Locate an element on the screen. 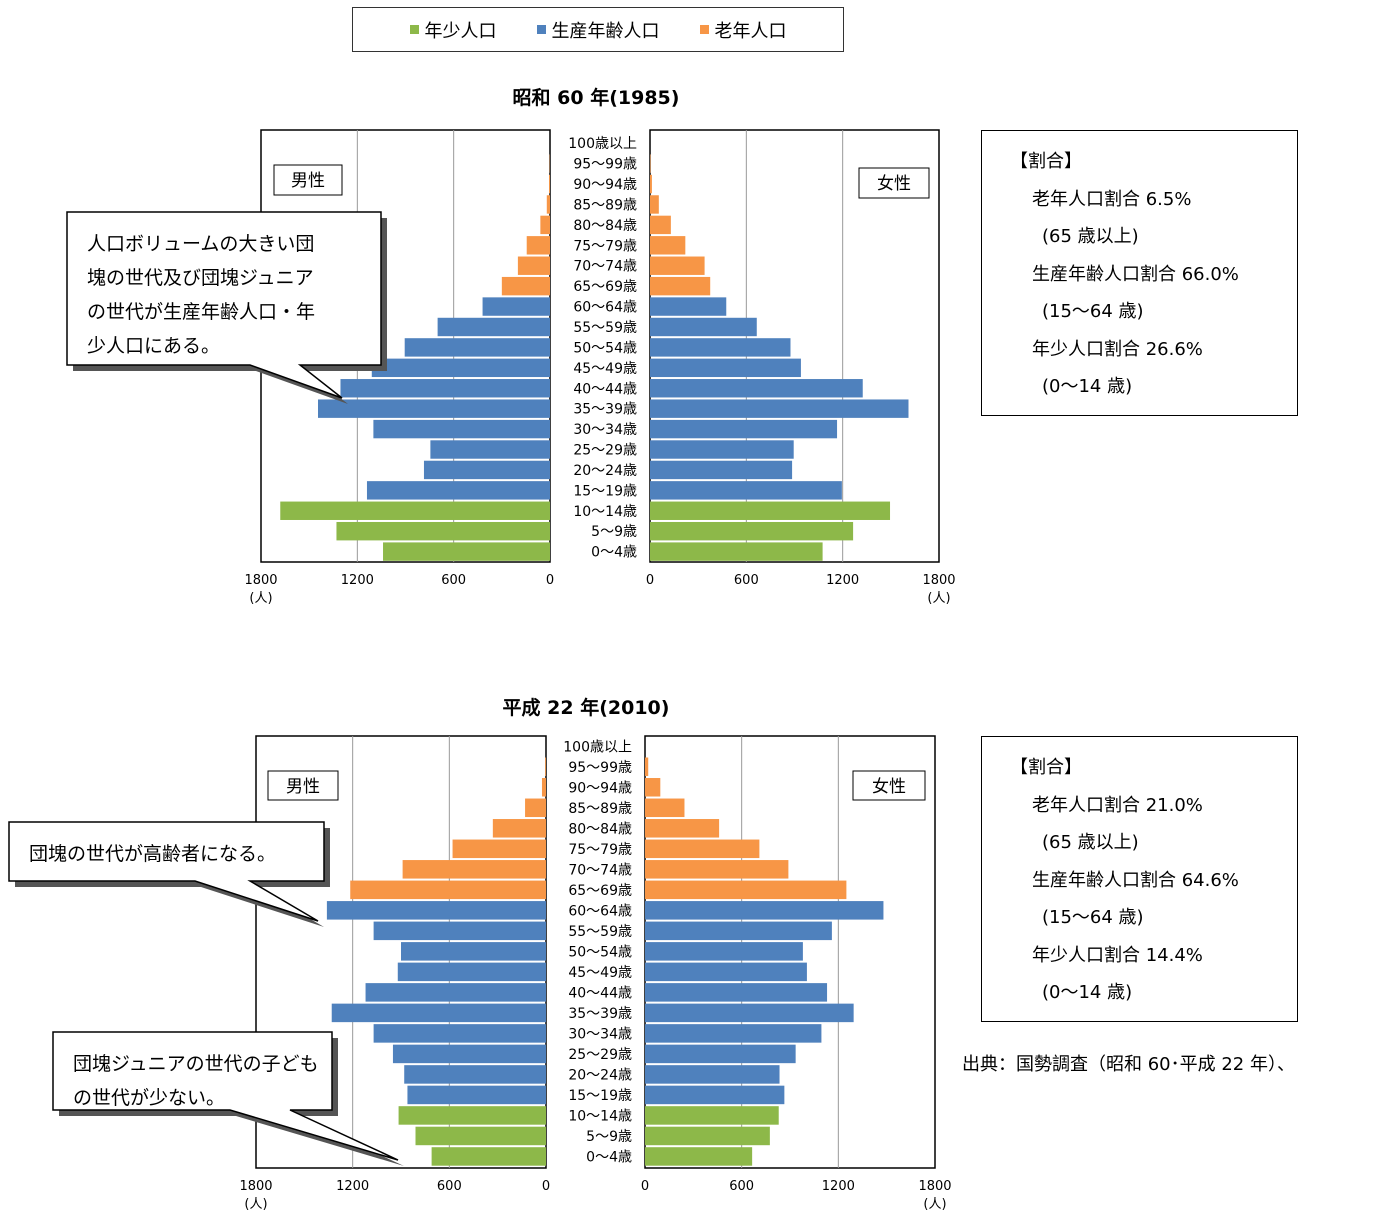  ratio-young-range: (0〜14 歳) is located at coordinates (1087, 386).